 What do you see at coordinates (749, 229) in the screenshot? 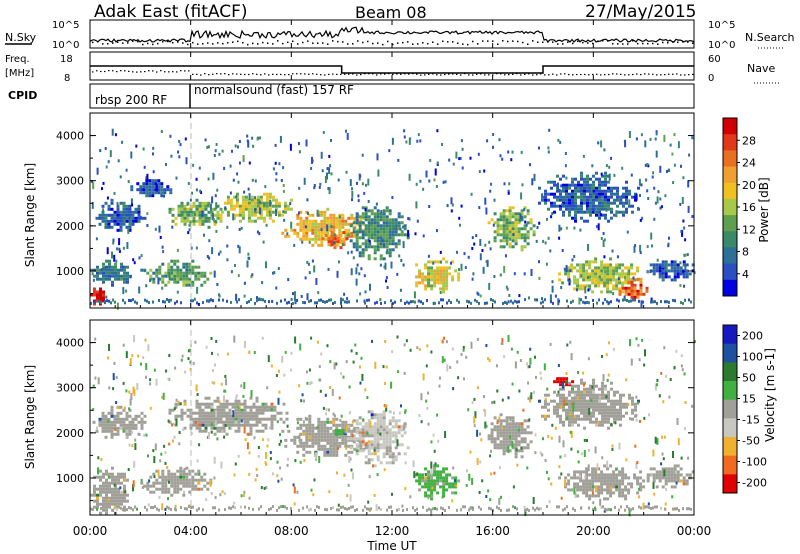
I see `colorbar-tick-label: 12` at bounding box center [749, 229].